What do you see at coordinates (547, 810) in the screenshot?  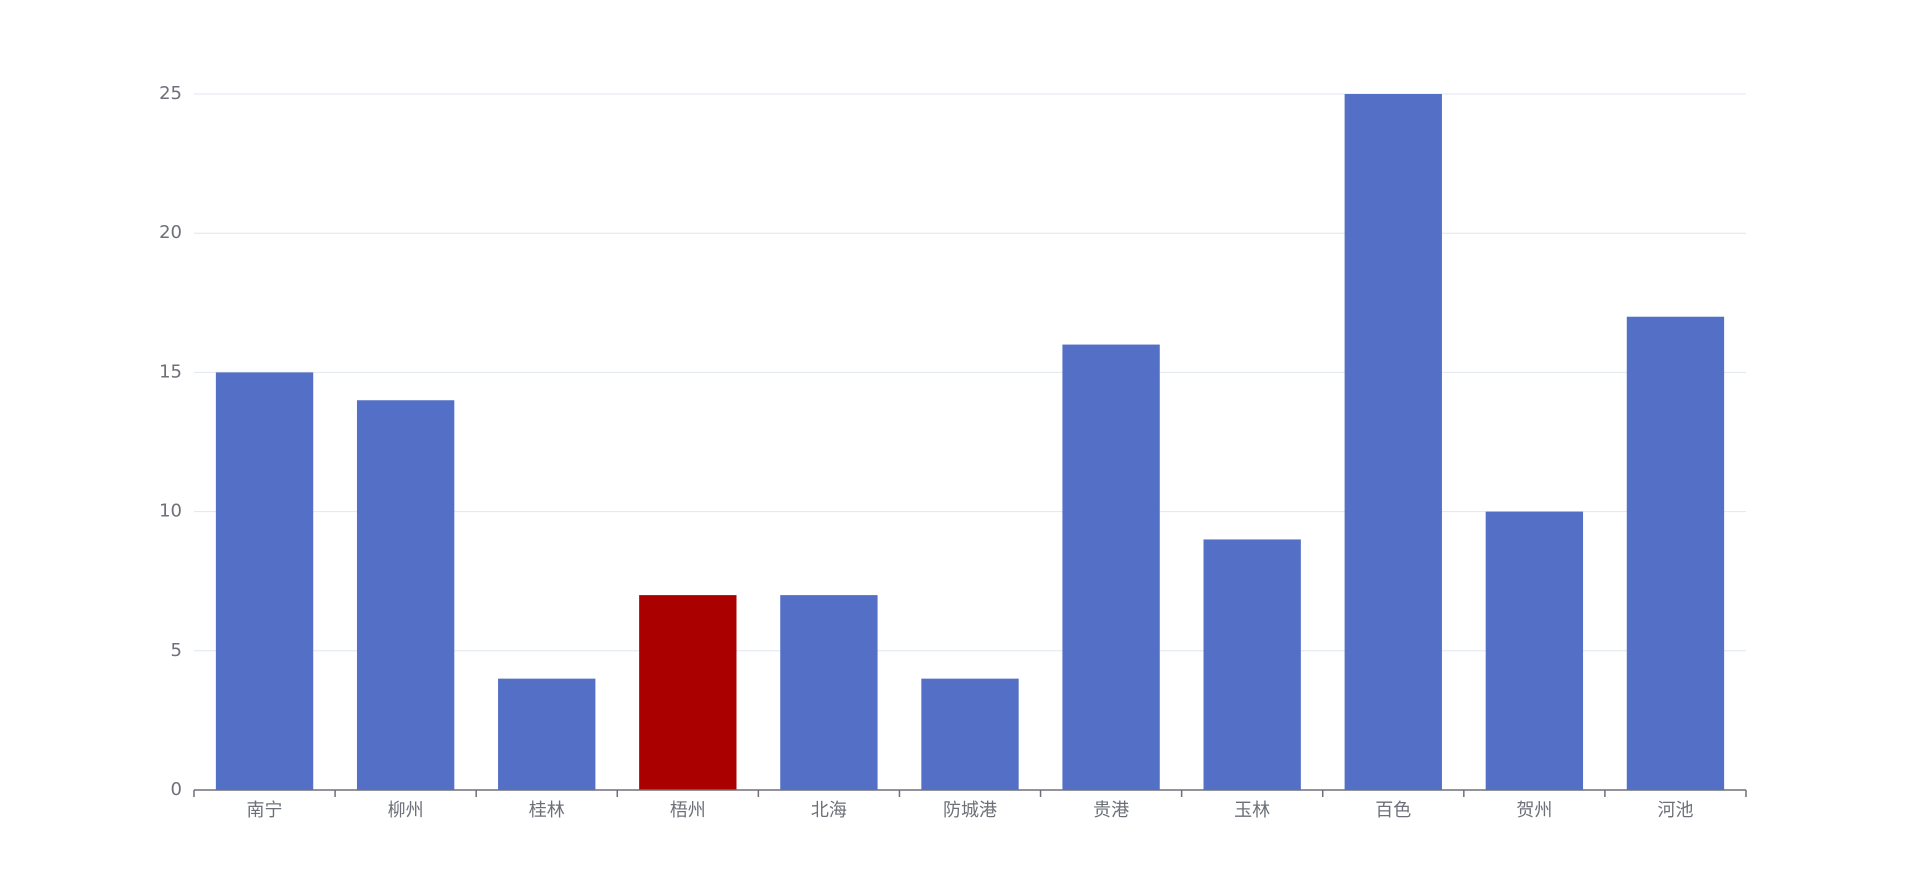 I see `x-tick-label: 桂林` at bounding box center [547, 810].